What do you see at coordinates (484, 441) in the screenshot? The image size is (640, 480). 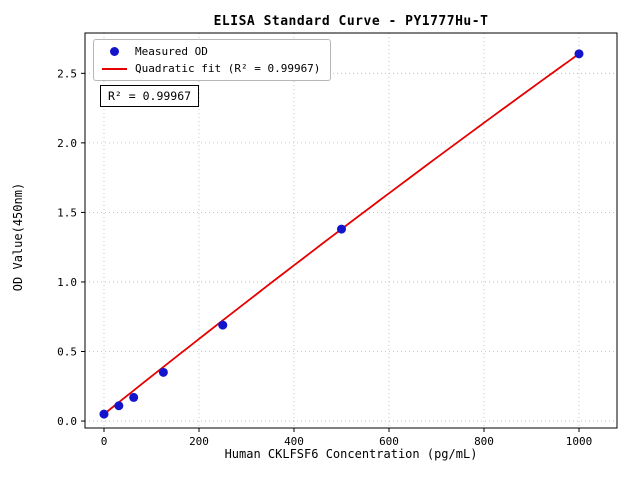 I see `x-tick-label: 800` at bounding box center [484, 441].